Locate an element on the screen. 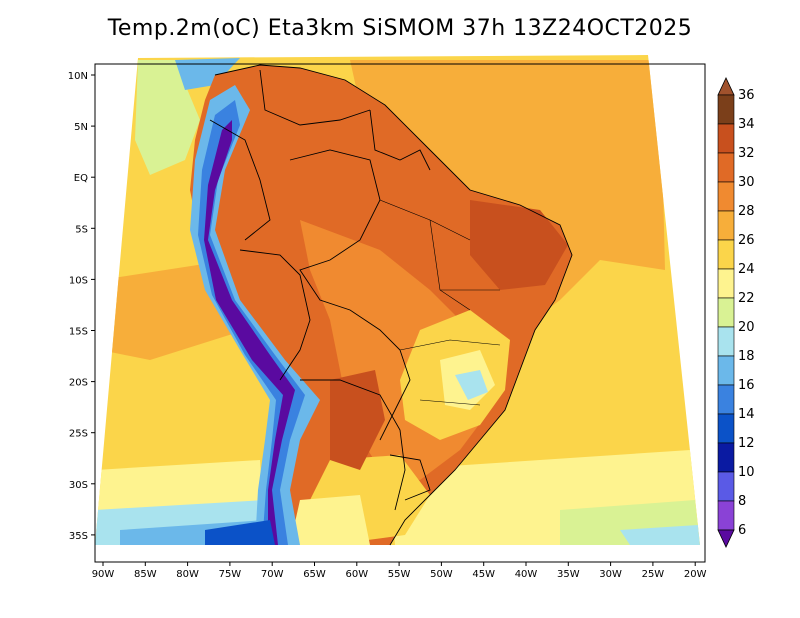  lat-tick-label: 25S is located at coordinates (78, 434).